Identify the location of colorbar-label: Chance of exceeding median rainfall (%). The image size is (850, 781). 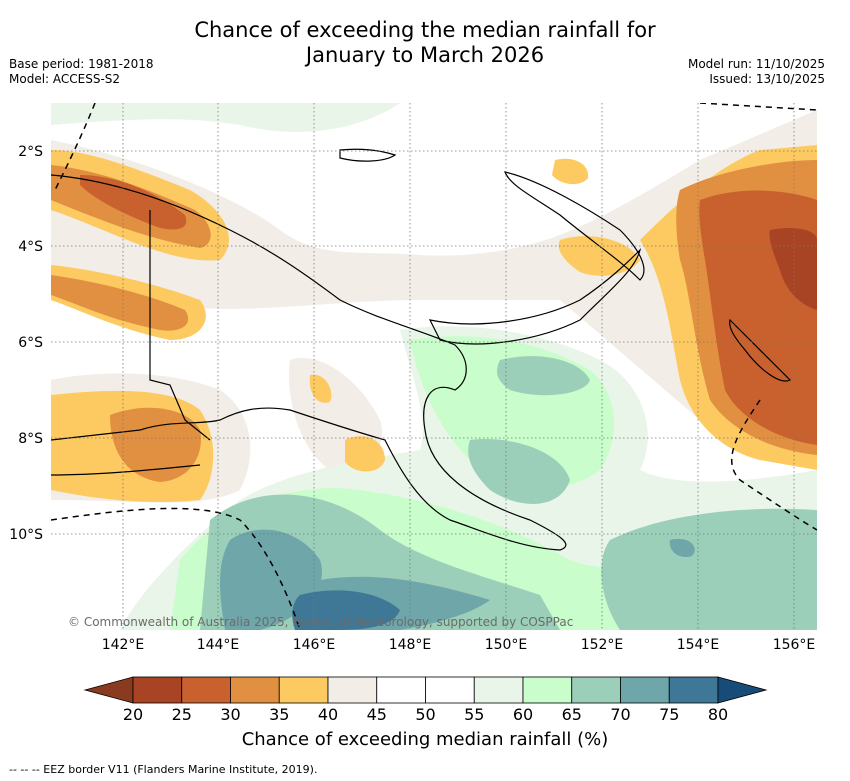
(425, 739).